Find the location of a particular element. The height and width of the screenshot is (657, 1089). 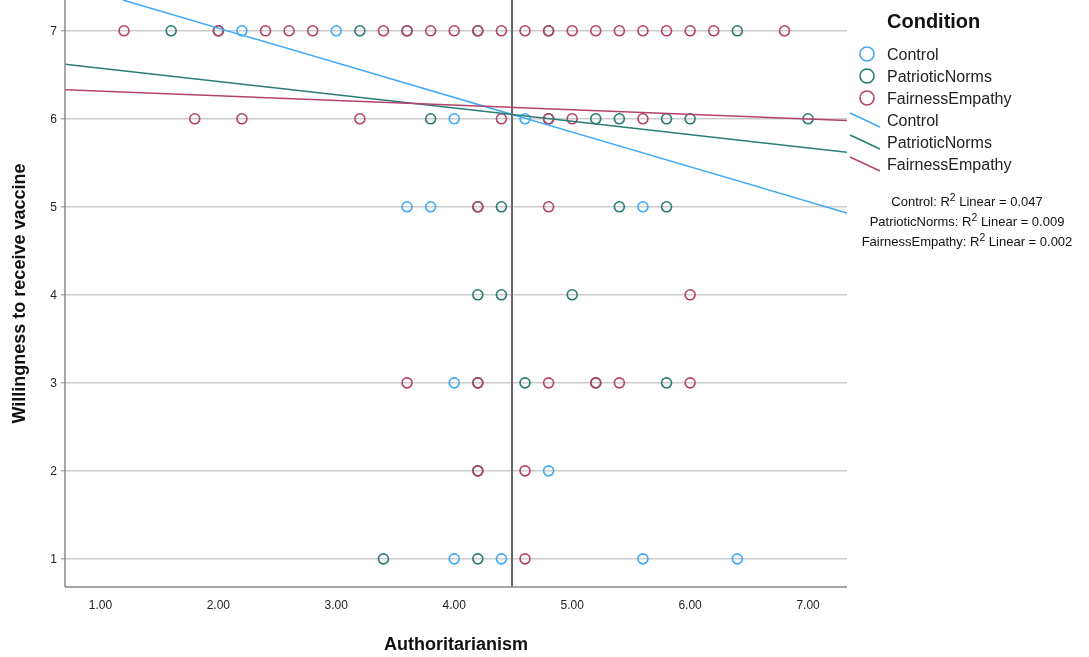

text: Control: R$^{2}$ Linear = 0.047 is located at coordinates (967, 200).